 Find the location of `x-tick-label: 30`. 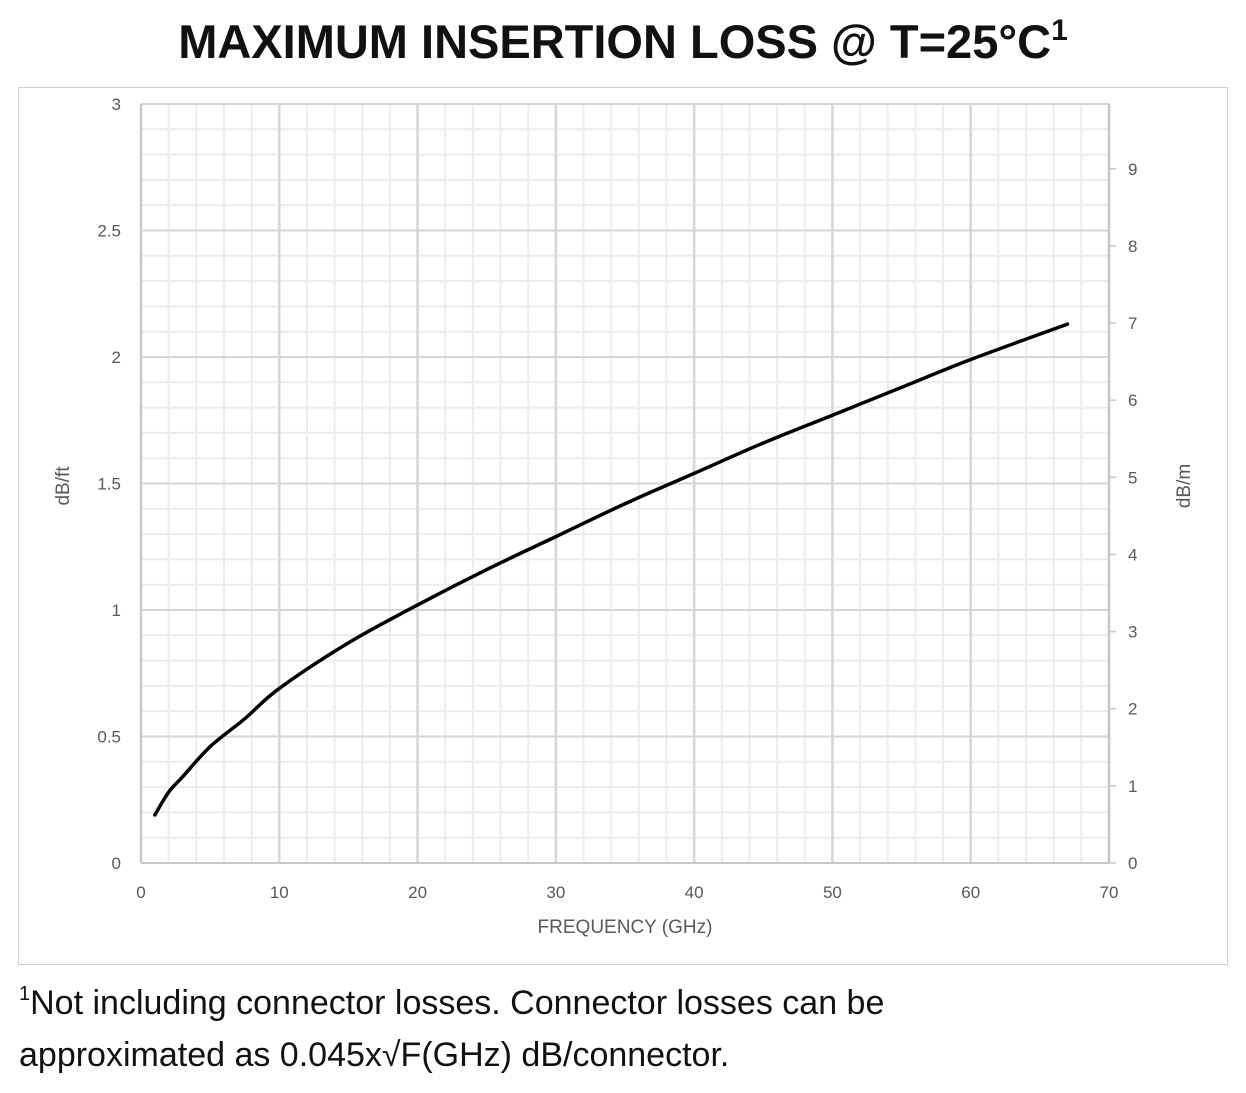

x-tick-label: 30 is located at coordinates (555, 892).